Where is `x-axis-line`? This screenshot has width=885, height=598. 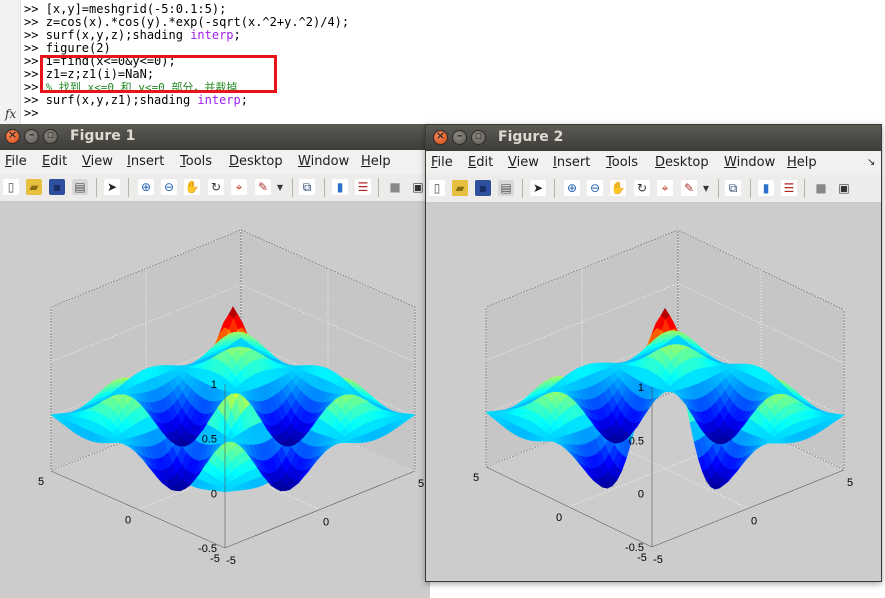 x-axis-line is located at coordinates (748, 508).